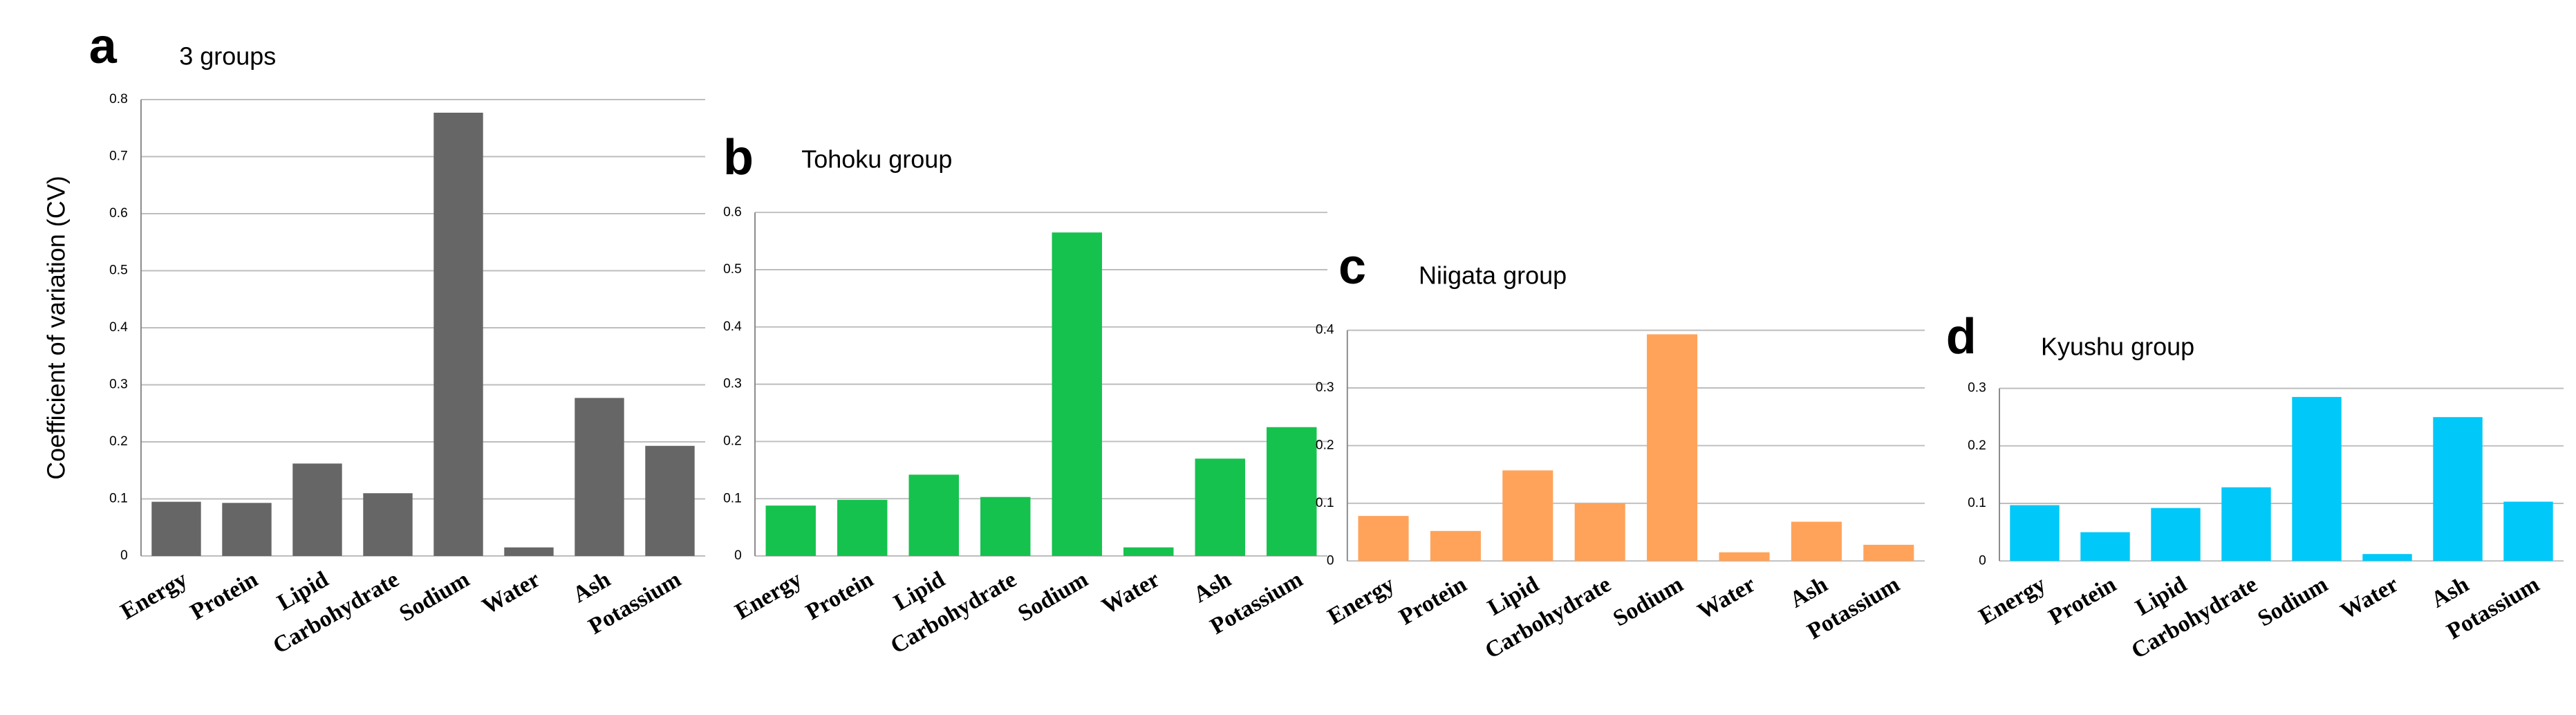 Image resolution: width=2576 pixels, height=715 pixels. What do you see at coordinates (1961, 336) in the screenshot?
I see `panel-label: d` at bounding box center [1961, 336].